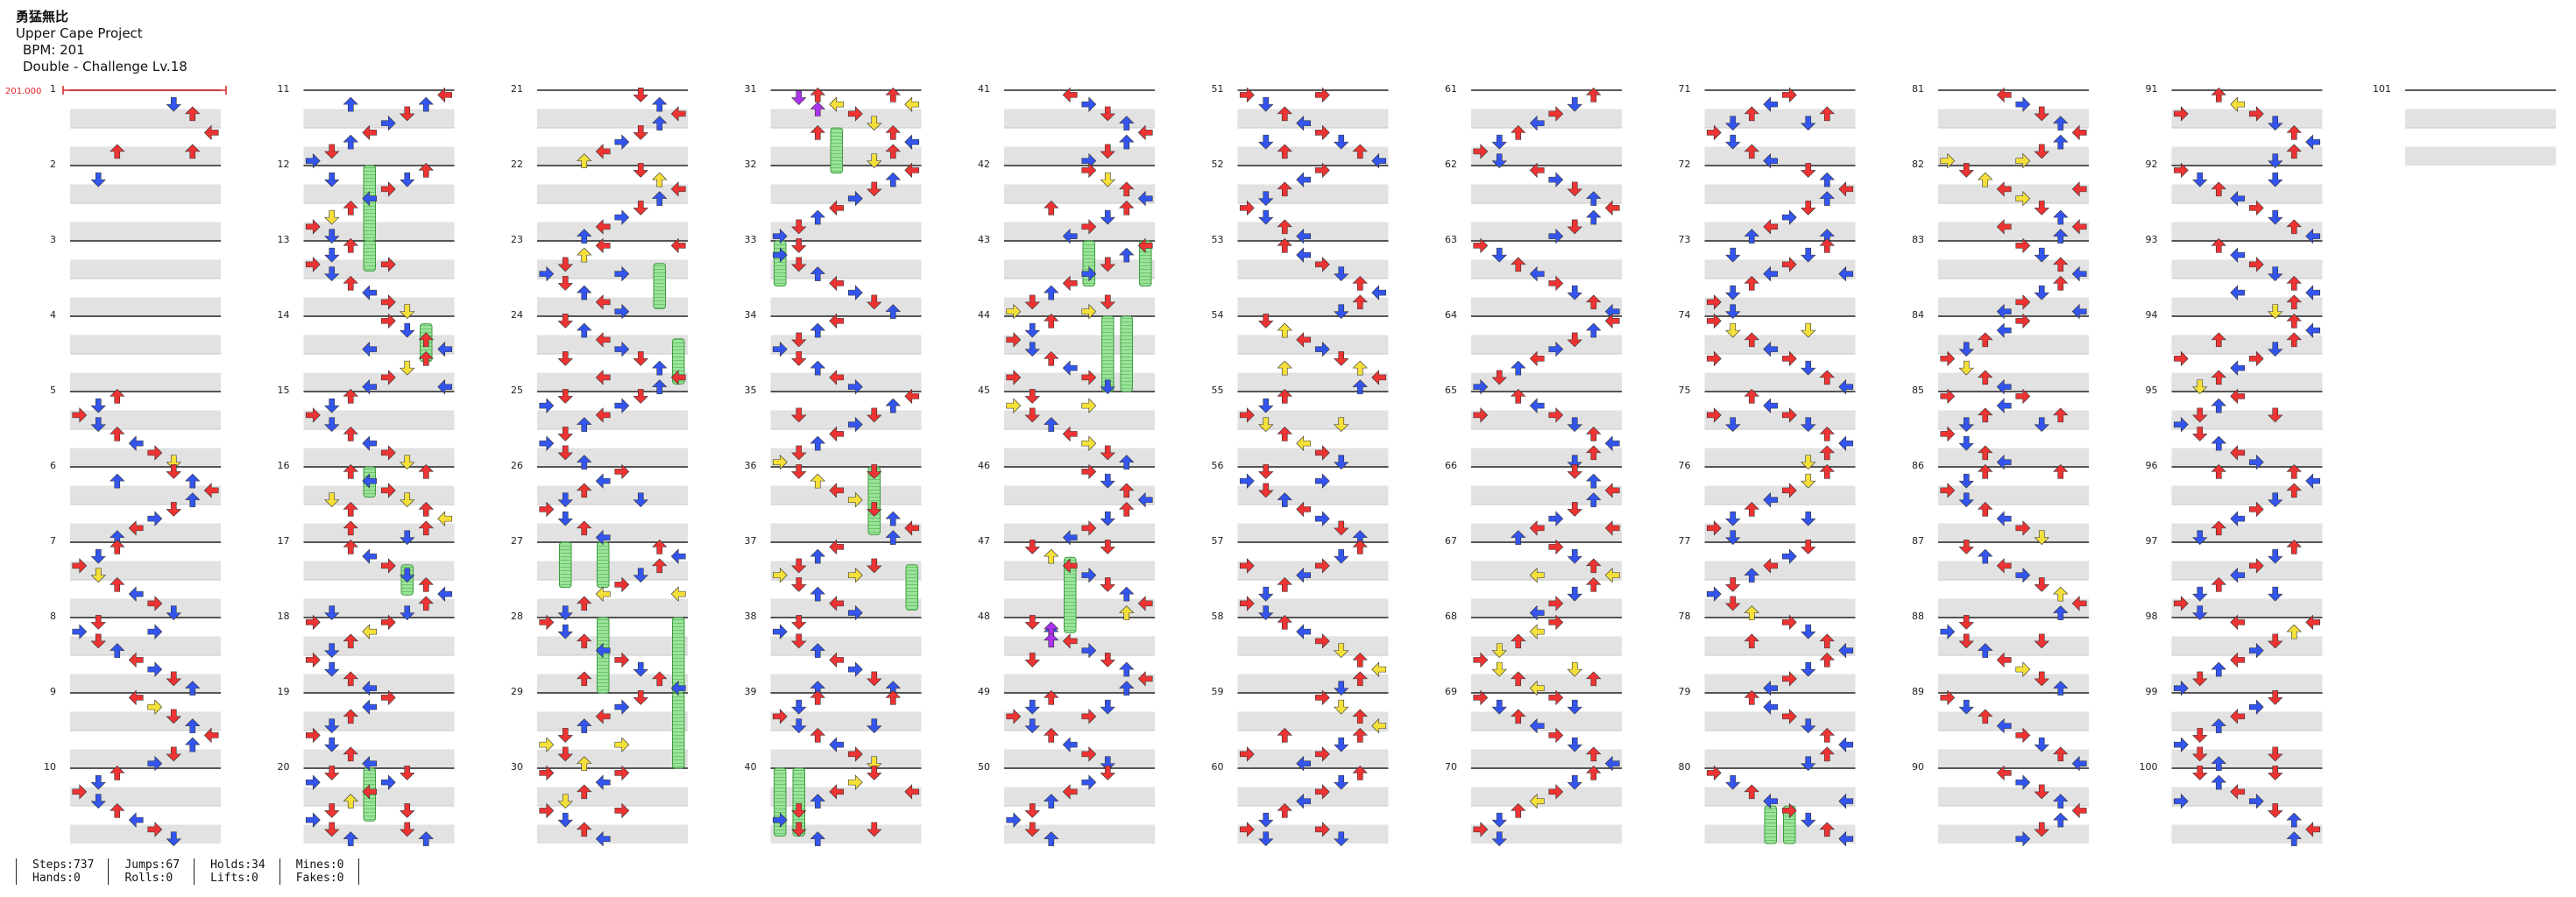  Describe the element at coordinates (1918, 616) in the screenshot. I see `measure-number: 88` at that location.